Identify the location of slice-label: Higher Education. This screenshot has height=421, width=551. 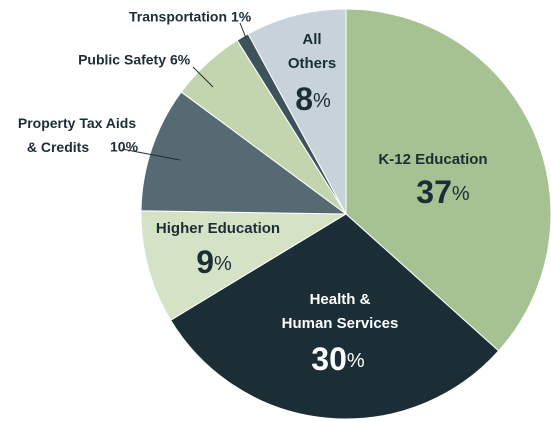
(218, 228).